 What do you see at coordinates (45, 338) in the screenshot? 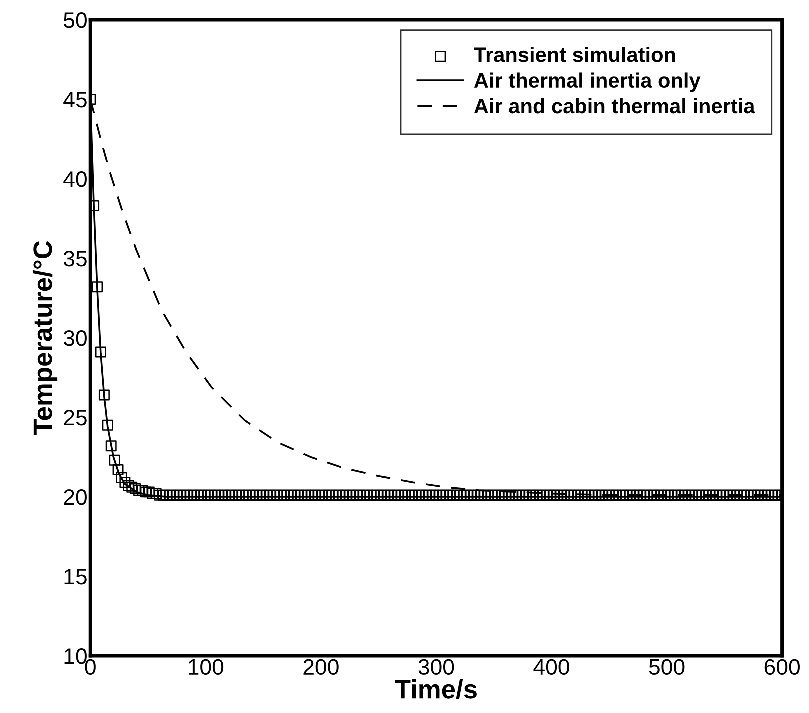
I see `y-axis-title: Temperature/°C` at bounding box center [45, 338].